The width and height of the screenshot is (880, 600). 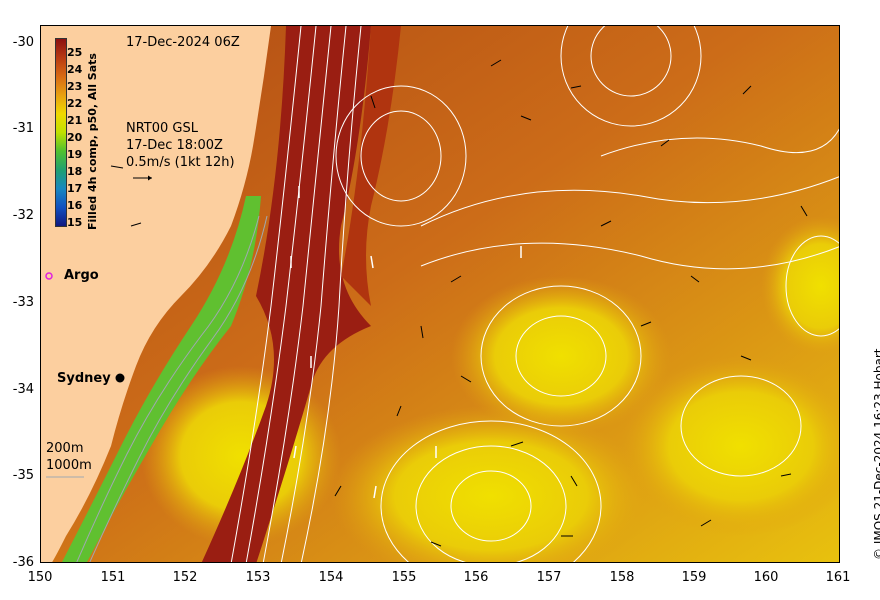 I want to click on colorbar-tick-label: 23, so click(x=75, y=86).